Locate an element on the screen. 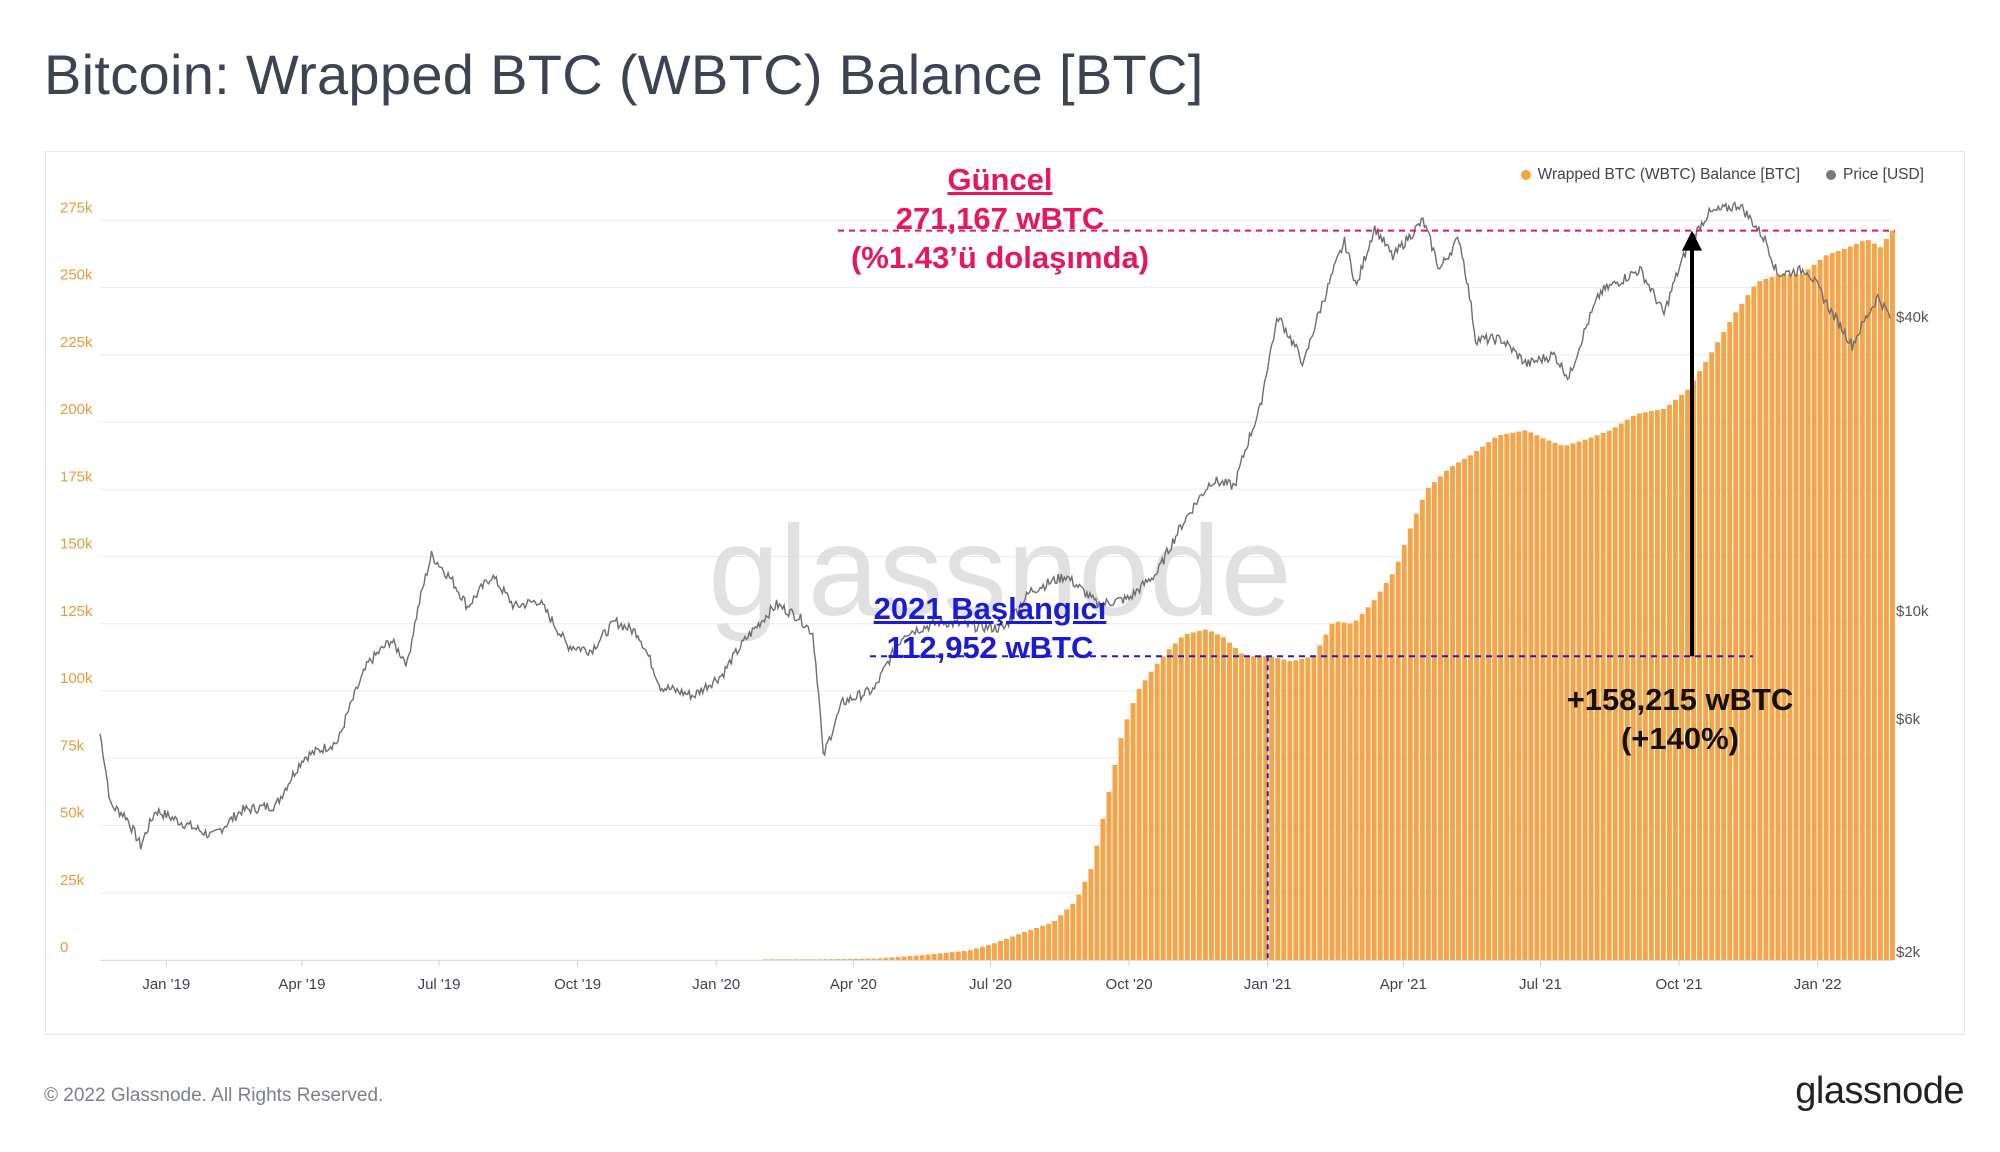  x-tick-label: Apr '19 is located at coordinates (301, 984).